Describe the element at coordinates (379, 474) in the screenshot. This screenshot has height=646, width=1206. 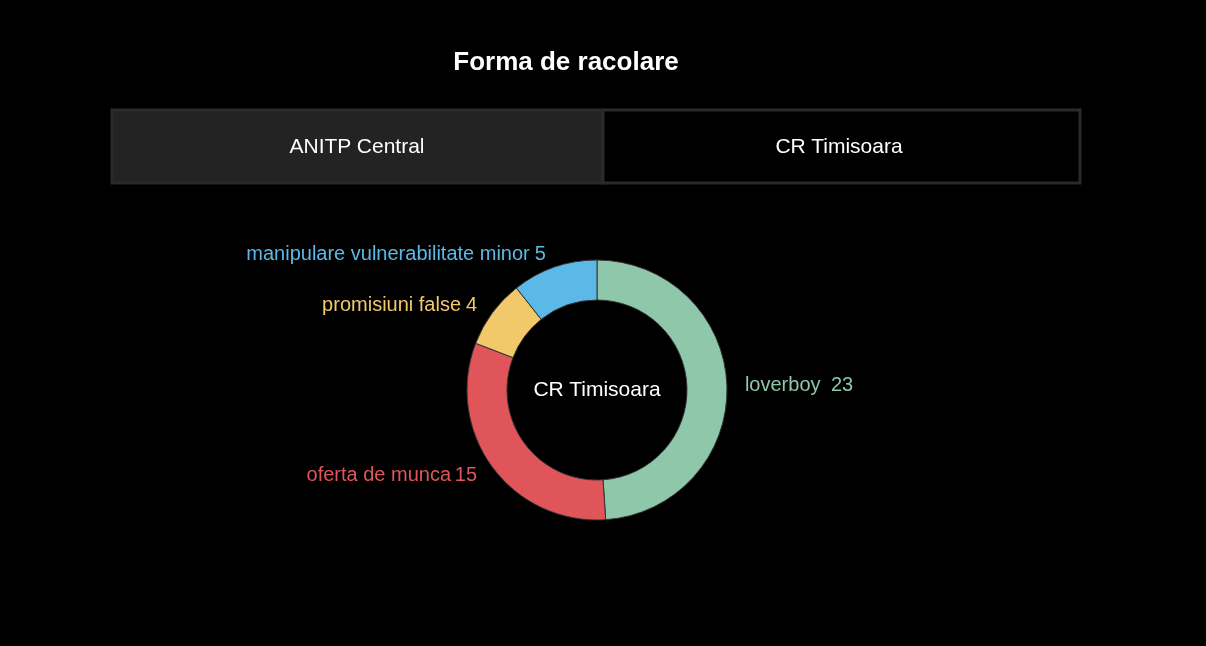
I see `slice-label: oferta de munca` at that location.